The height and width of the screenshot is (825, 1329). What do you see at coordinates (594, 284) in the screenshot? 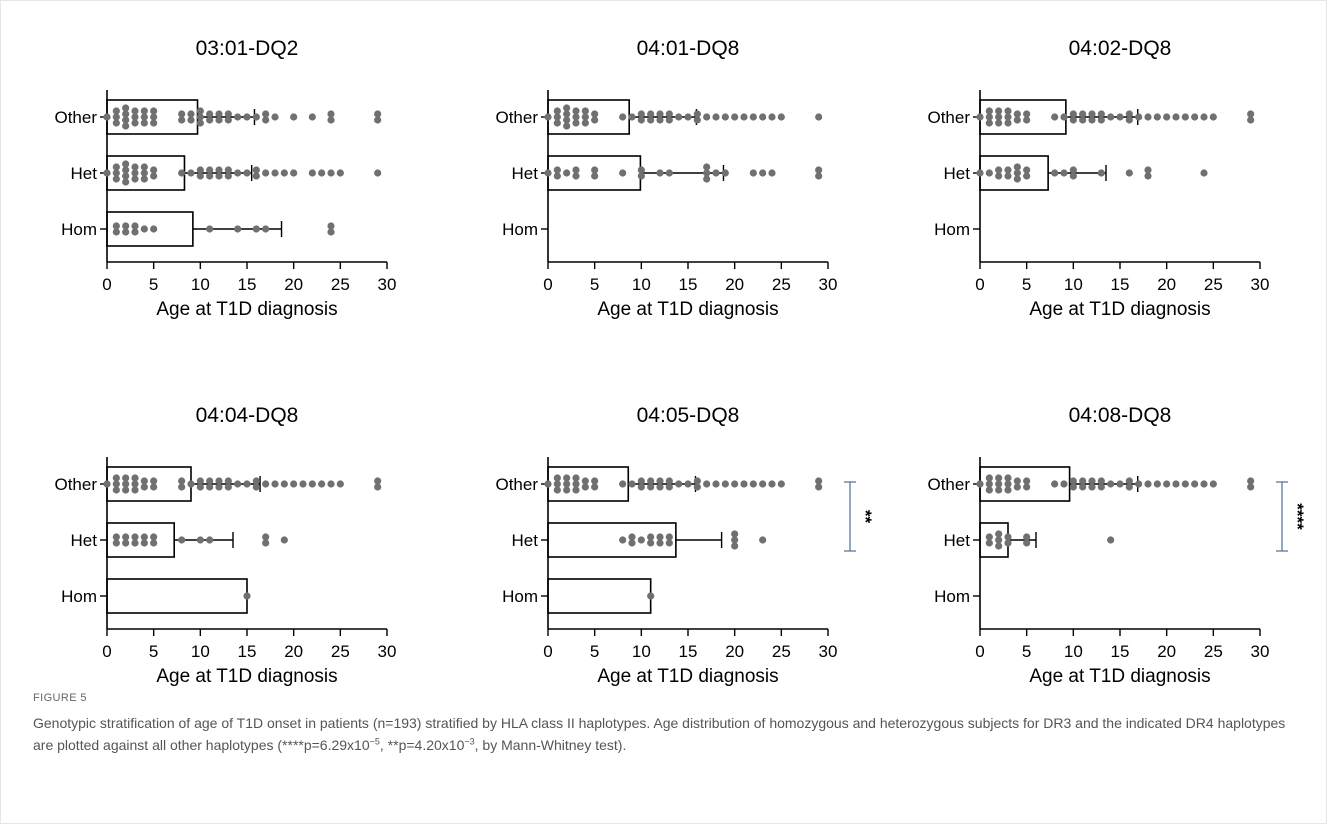
I see `x-tick-label: 5` at bounding box center [594, 284].